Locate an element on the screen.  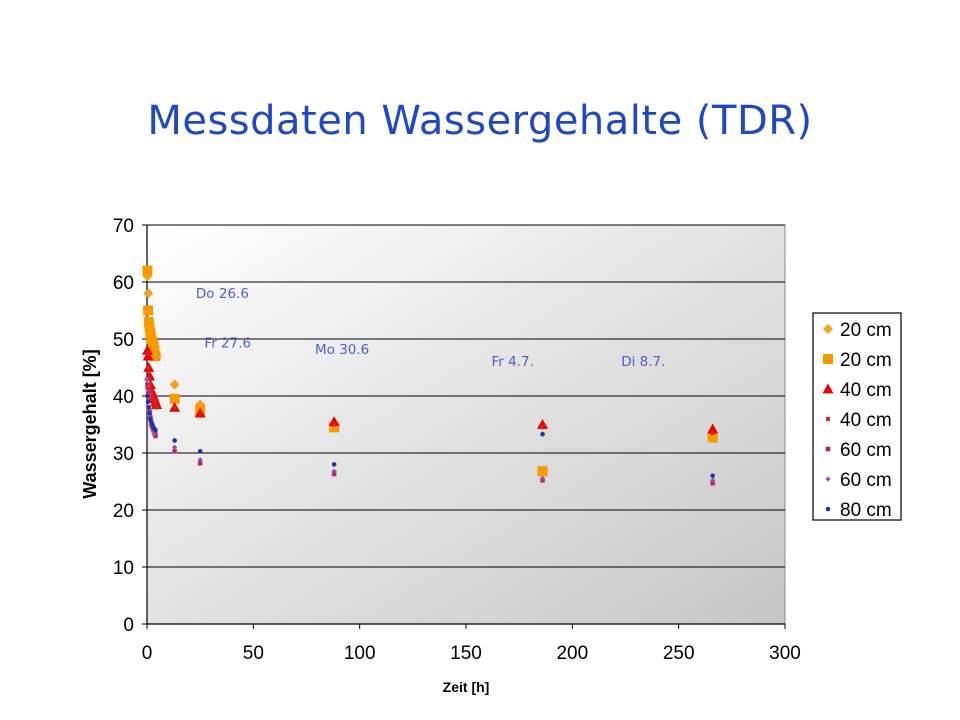
y-tick-label: 70 is located at coordinates (123, 226).